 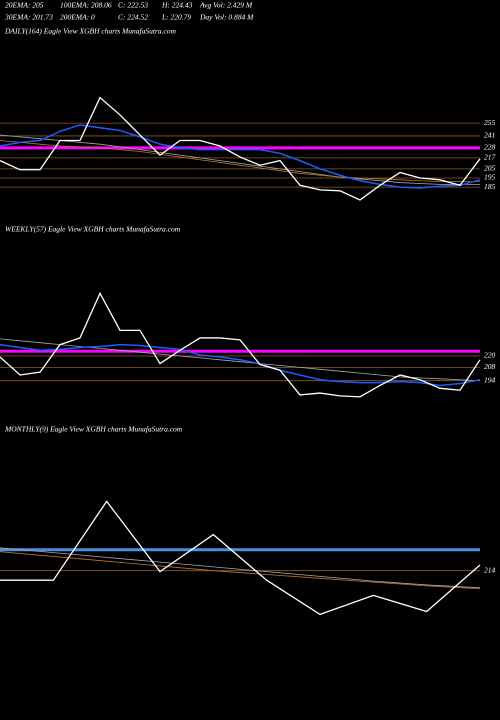 I want to click on stat-text: C: 224.52, so click(x=133, y=17).